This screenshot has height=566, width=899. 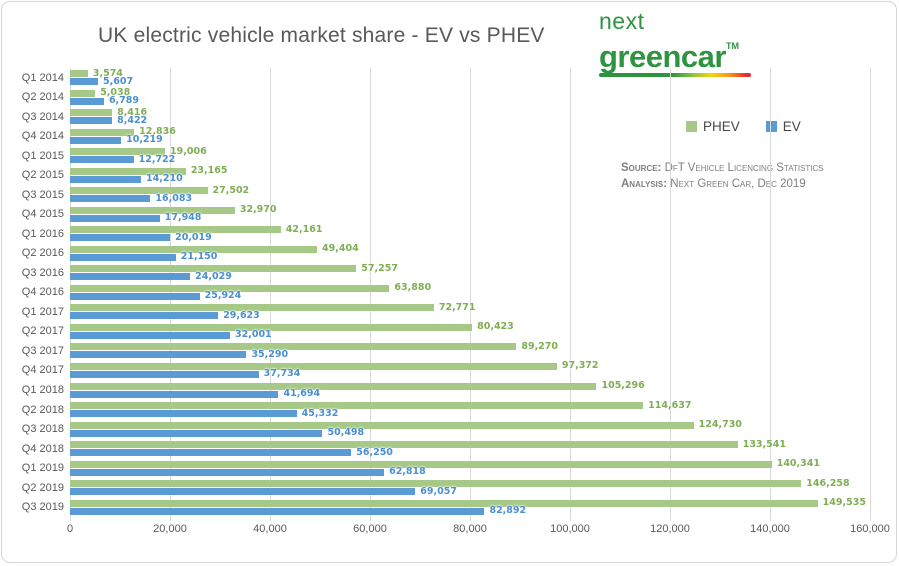 I want to click on ev-value-label: 20,019, so click(x=193, y=237).